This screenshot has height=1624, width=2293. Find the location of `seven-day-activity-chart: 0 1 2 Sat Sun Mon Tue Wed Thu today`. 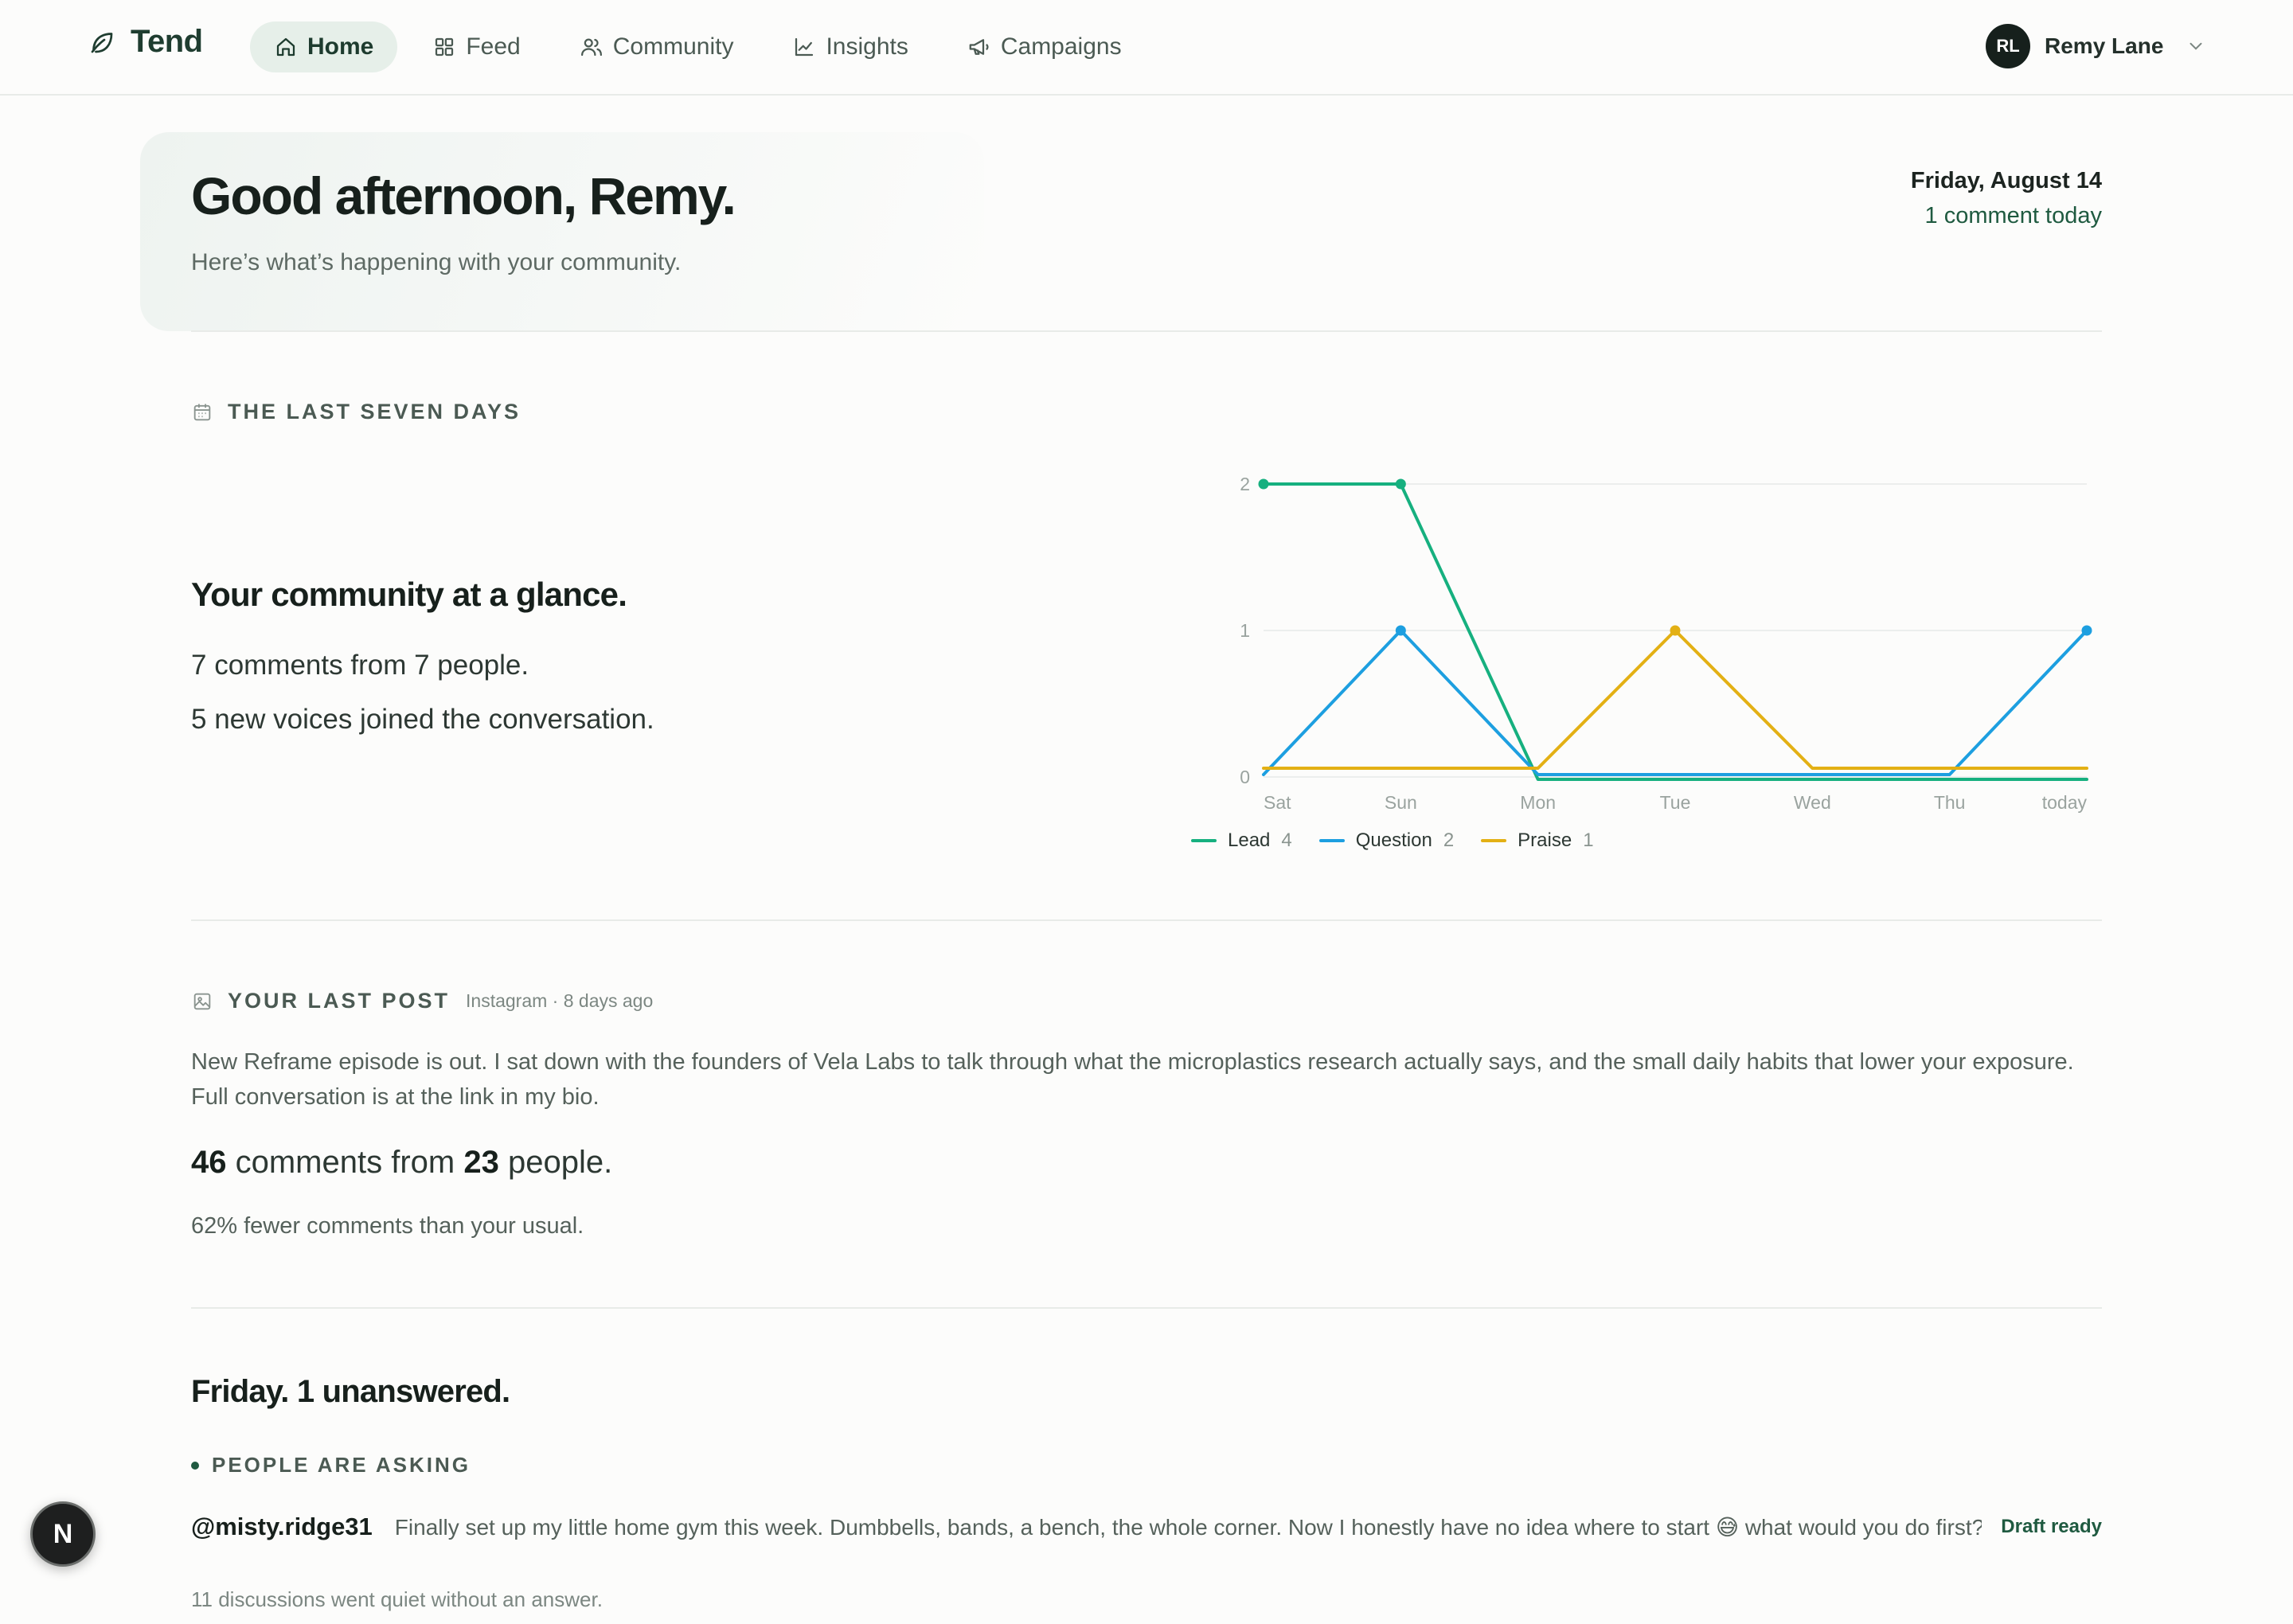

seven-day-activity-chart: 0 1 2 Sat Sun Mon Tue Wed Thu today is located at coordinates (1666, 643).